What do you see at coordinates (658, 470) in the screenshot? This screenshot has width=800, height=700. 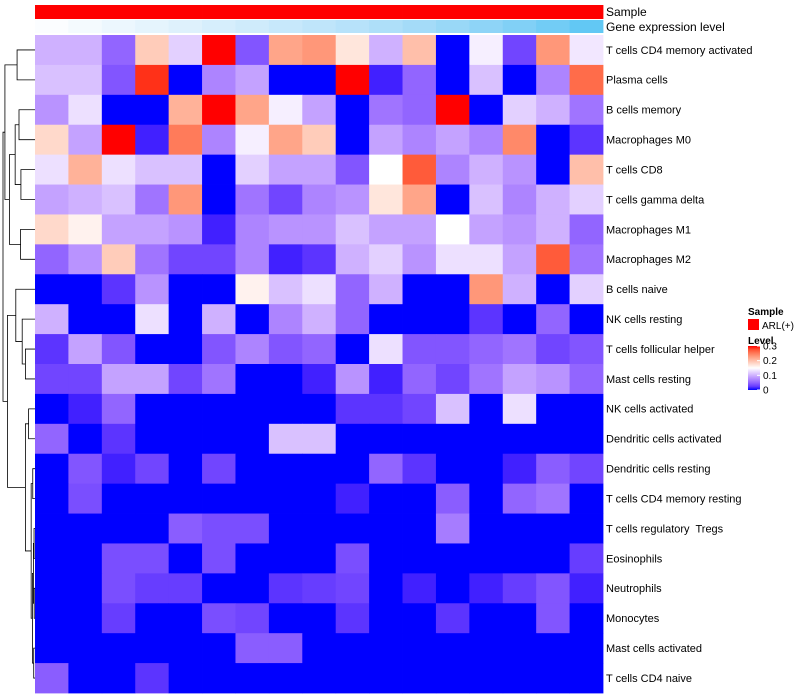 I see `row-label: Dendritic cells resting` at bounding box center [658, 470].